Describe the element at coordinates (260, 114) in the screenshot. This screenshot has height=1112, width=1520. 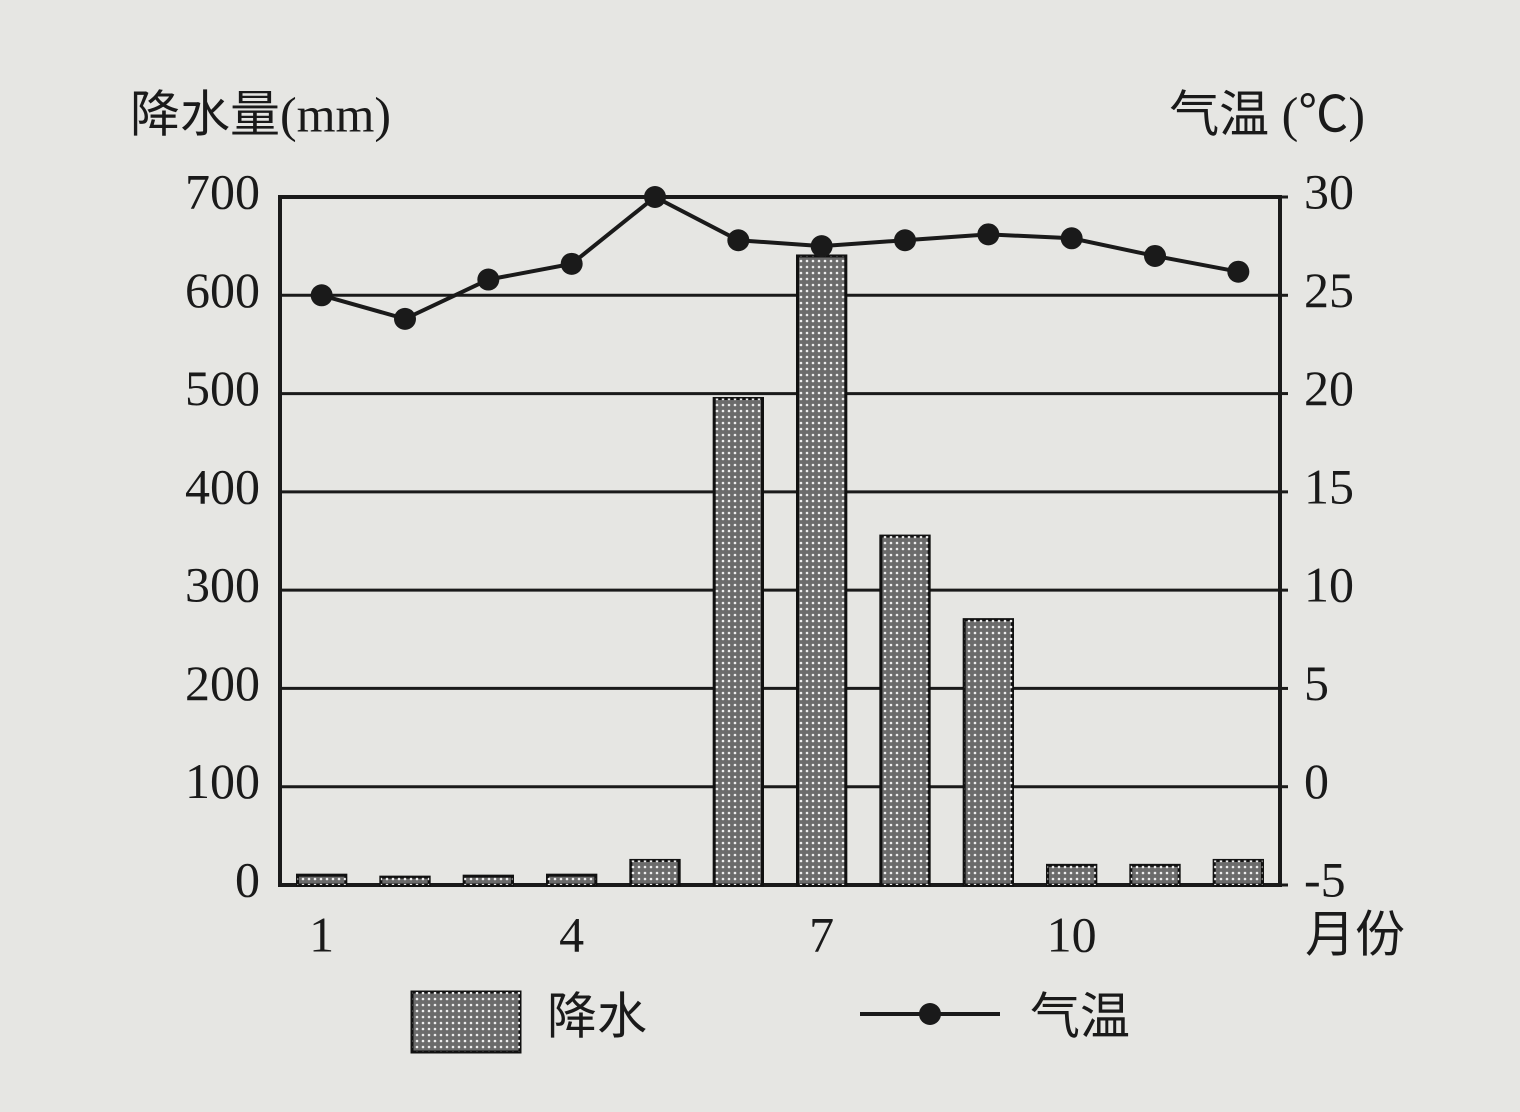
I see `y-axis-title: 降水量(mm)` at that location.